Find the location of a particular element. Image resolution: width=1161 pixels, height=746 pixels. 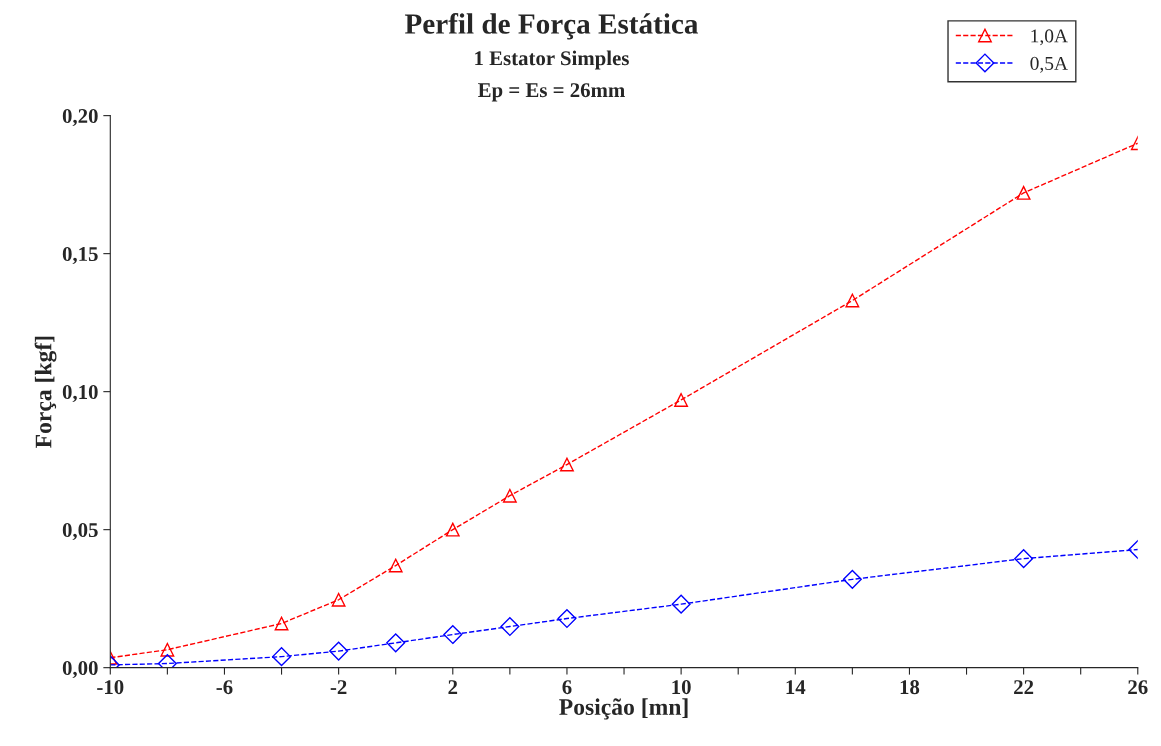

legend-label: 1,0A is located at coordinates (1049, 37).